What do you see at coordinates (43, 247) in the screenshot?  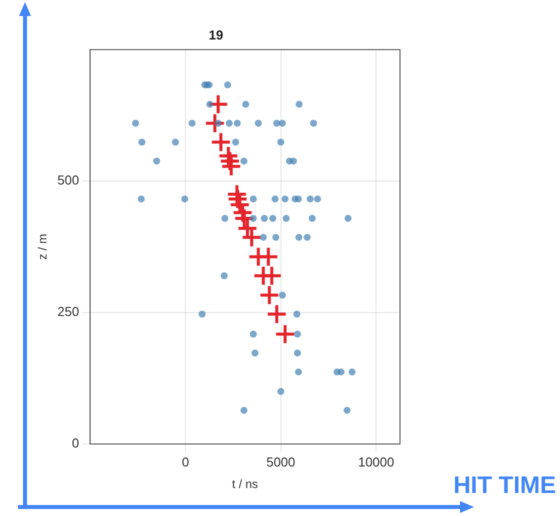 I see `y-axis-title: z / m` at bounding box center [43, 247].